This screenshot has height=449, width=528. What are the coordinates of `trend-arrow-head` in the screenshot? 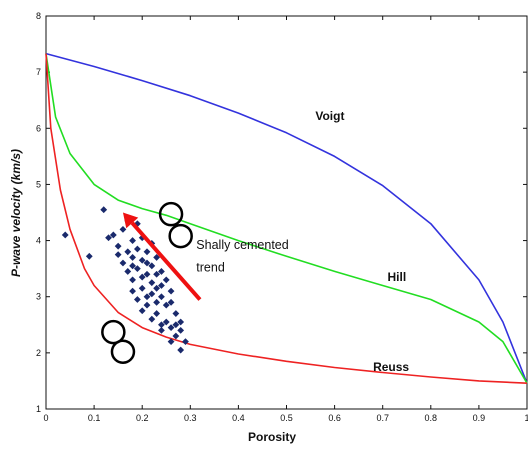 It's located at (130, 220).